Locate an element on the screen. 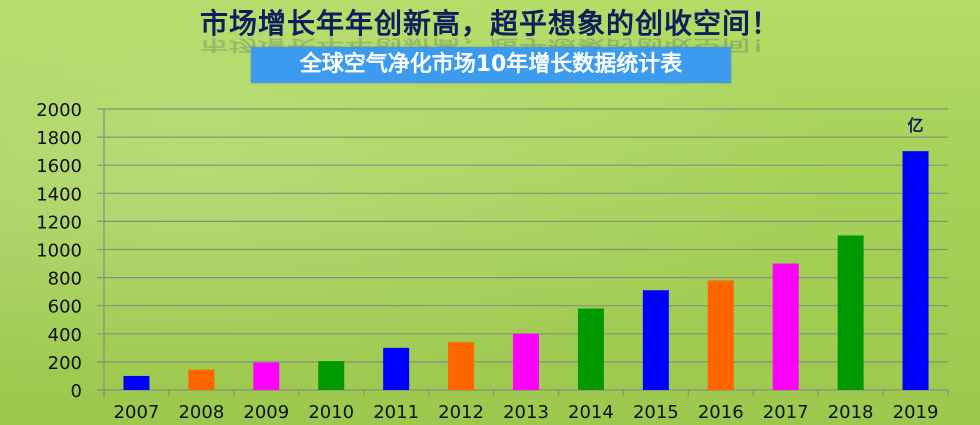 The image size is (980, 425). bar-2012 is located at coordinates (461, 366).